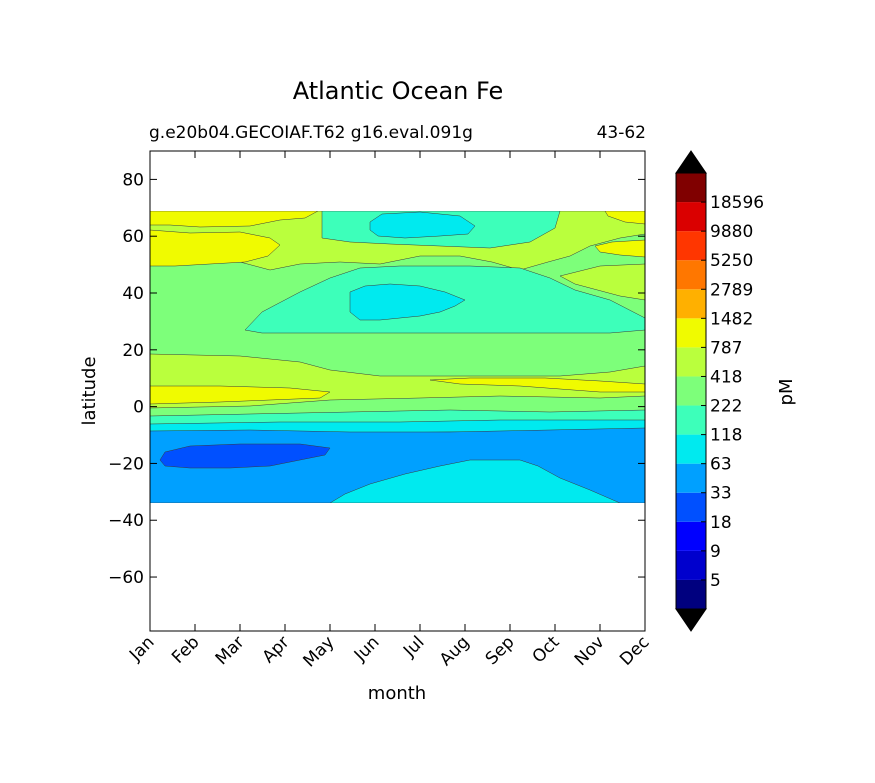 The height and width of the screenshot is (783, 875). I want to click on colorbar-tick-label: 5, so click(715, 581).